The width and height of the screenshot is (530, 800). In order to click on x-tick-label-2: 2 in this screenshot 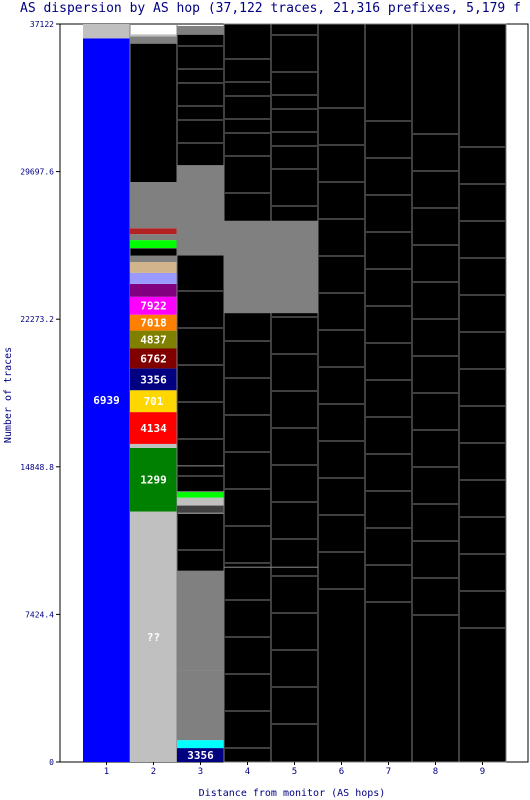, I will do `click(153, 772)`.